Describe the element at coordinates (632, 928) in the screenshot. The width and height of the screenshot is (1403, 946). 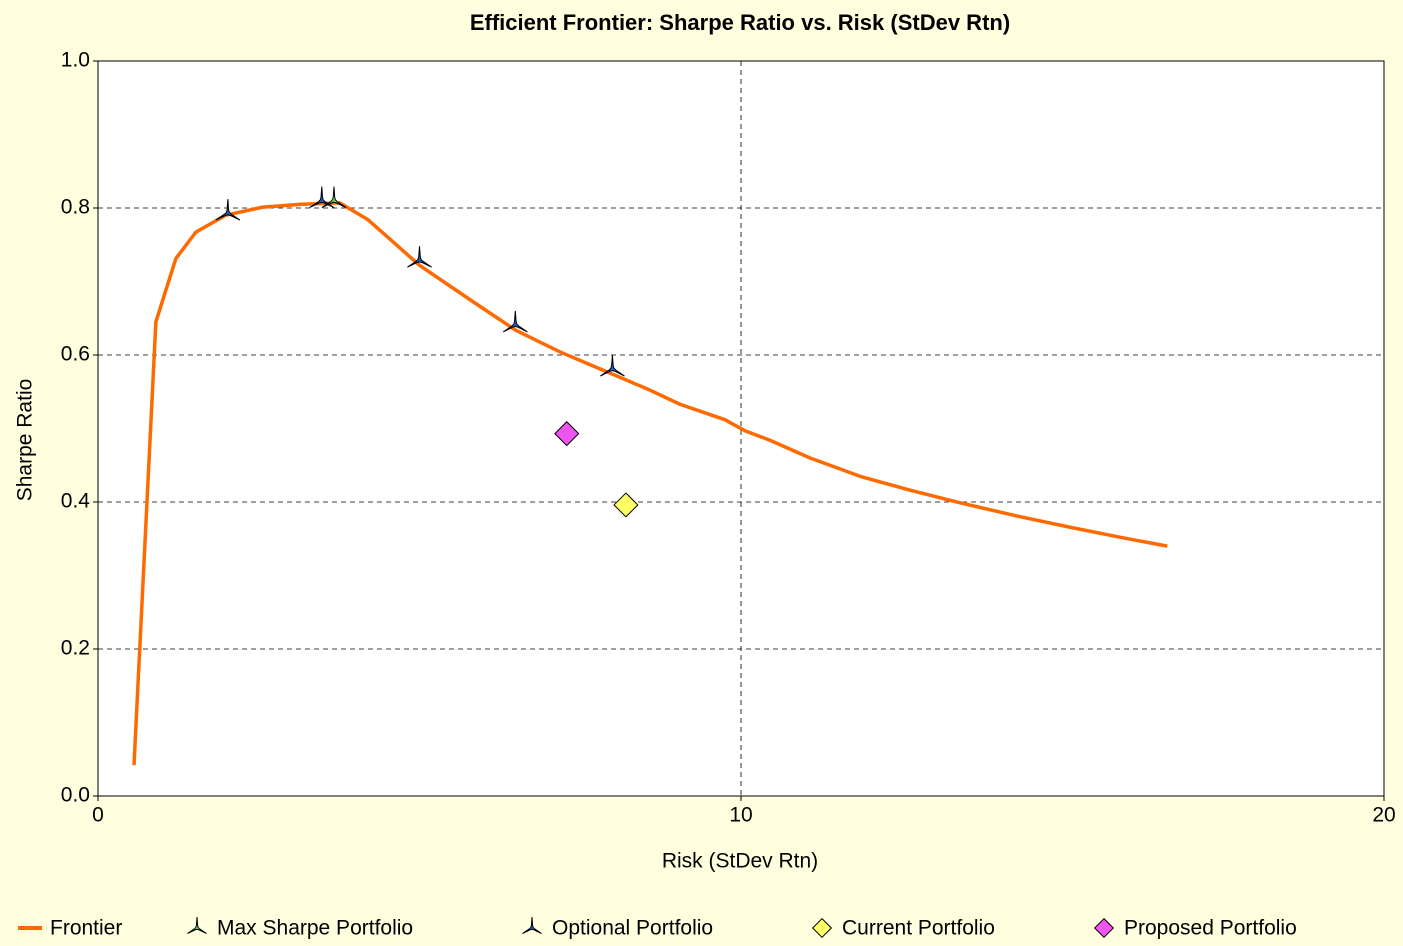
I see `legend-label: Optional Portfolio` at that location.